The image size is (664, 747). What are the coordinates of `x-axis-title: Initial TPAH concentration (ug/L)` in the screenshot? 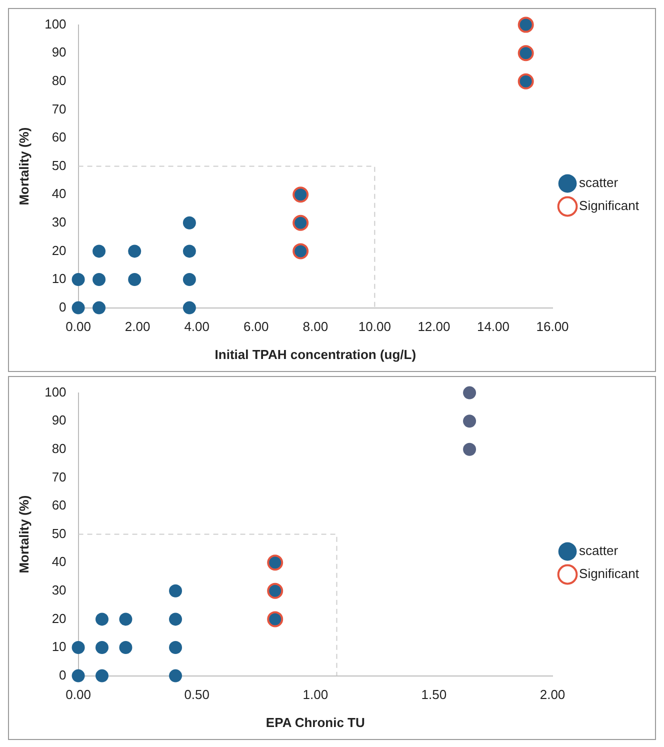 It's located at (315, 354).